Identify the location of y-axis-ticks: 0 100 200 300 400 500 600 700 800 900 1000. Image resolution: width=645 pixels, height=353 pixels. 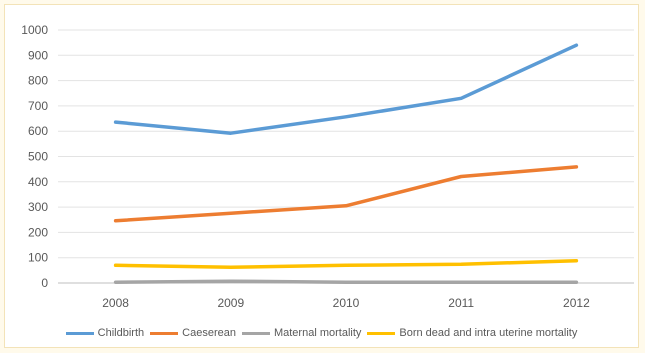
(34, 156).